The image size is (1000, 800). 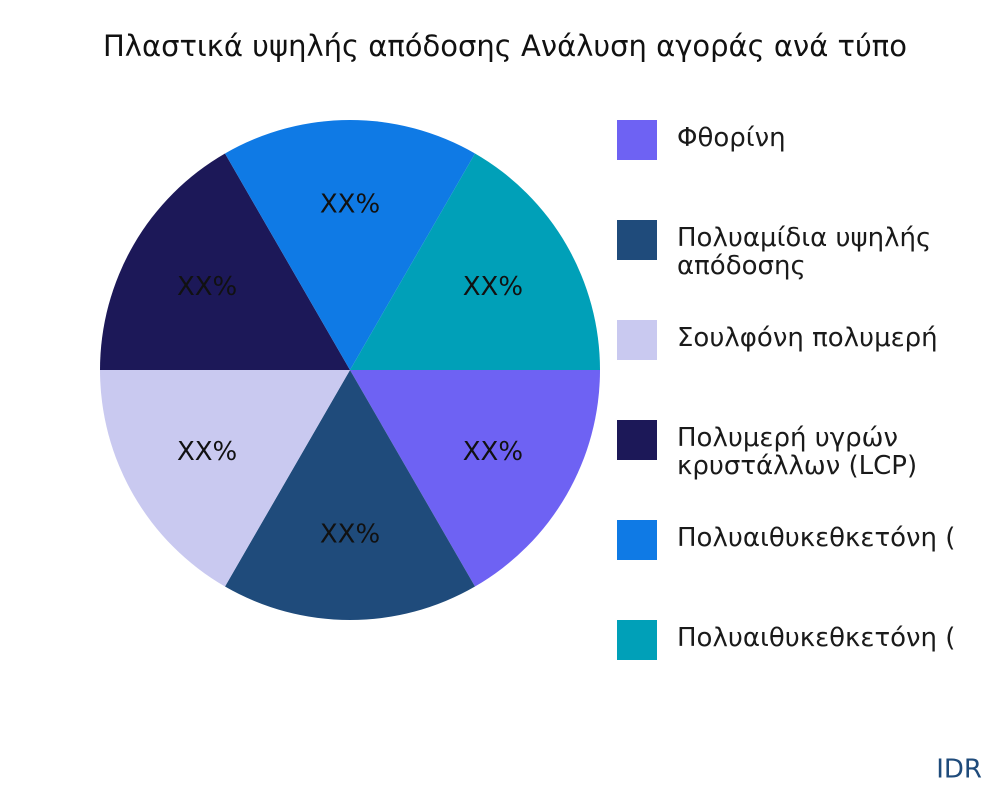 I want to click on legend-label: Πολυαμίδια υψηλής απόδοσης, so click(x=804, y=252).